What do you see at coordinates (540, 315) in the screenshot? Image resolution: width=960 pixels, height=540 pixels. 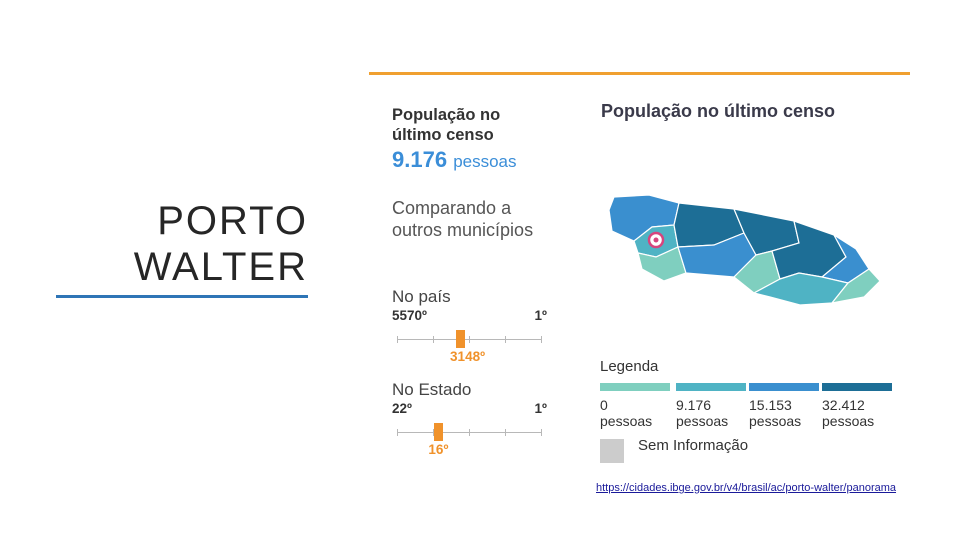 I see `rank-country-high: 1º` at bounding box center [540, 315].